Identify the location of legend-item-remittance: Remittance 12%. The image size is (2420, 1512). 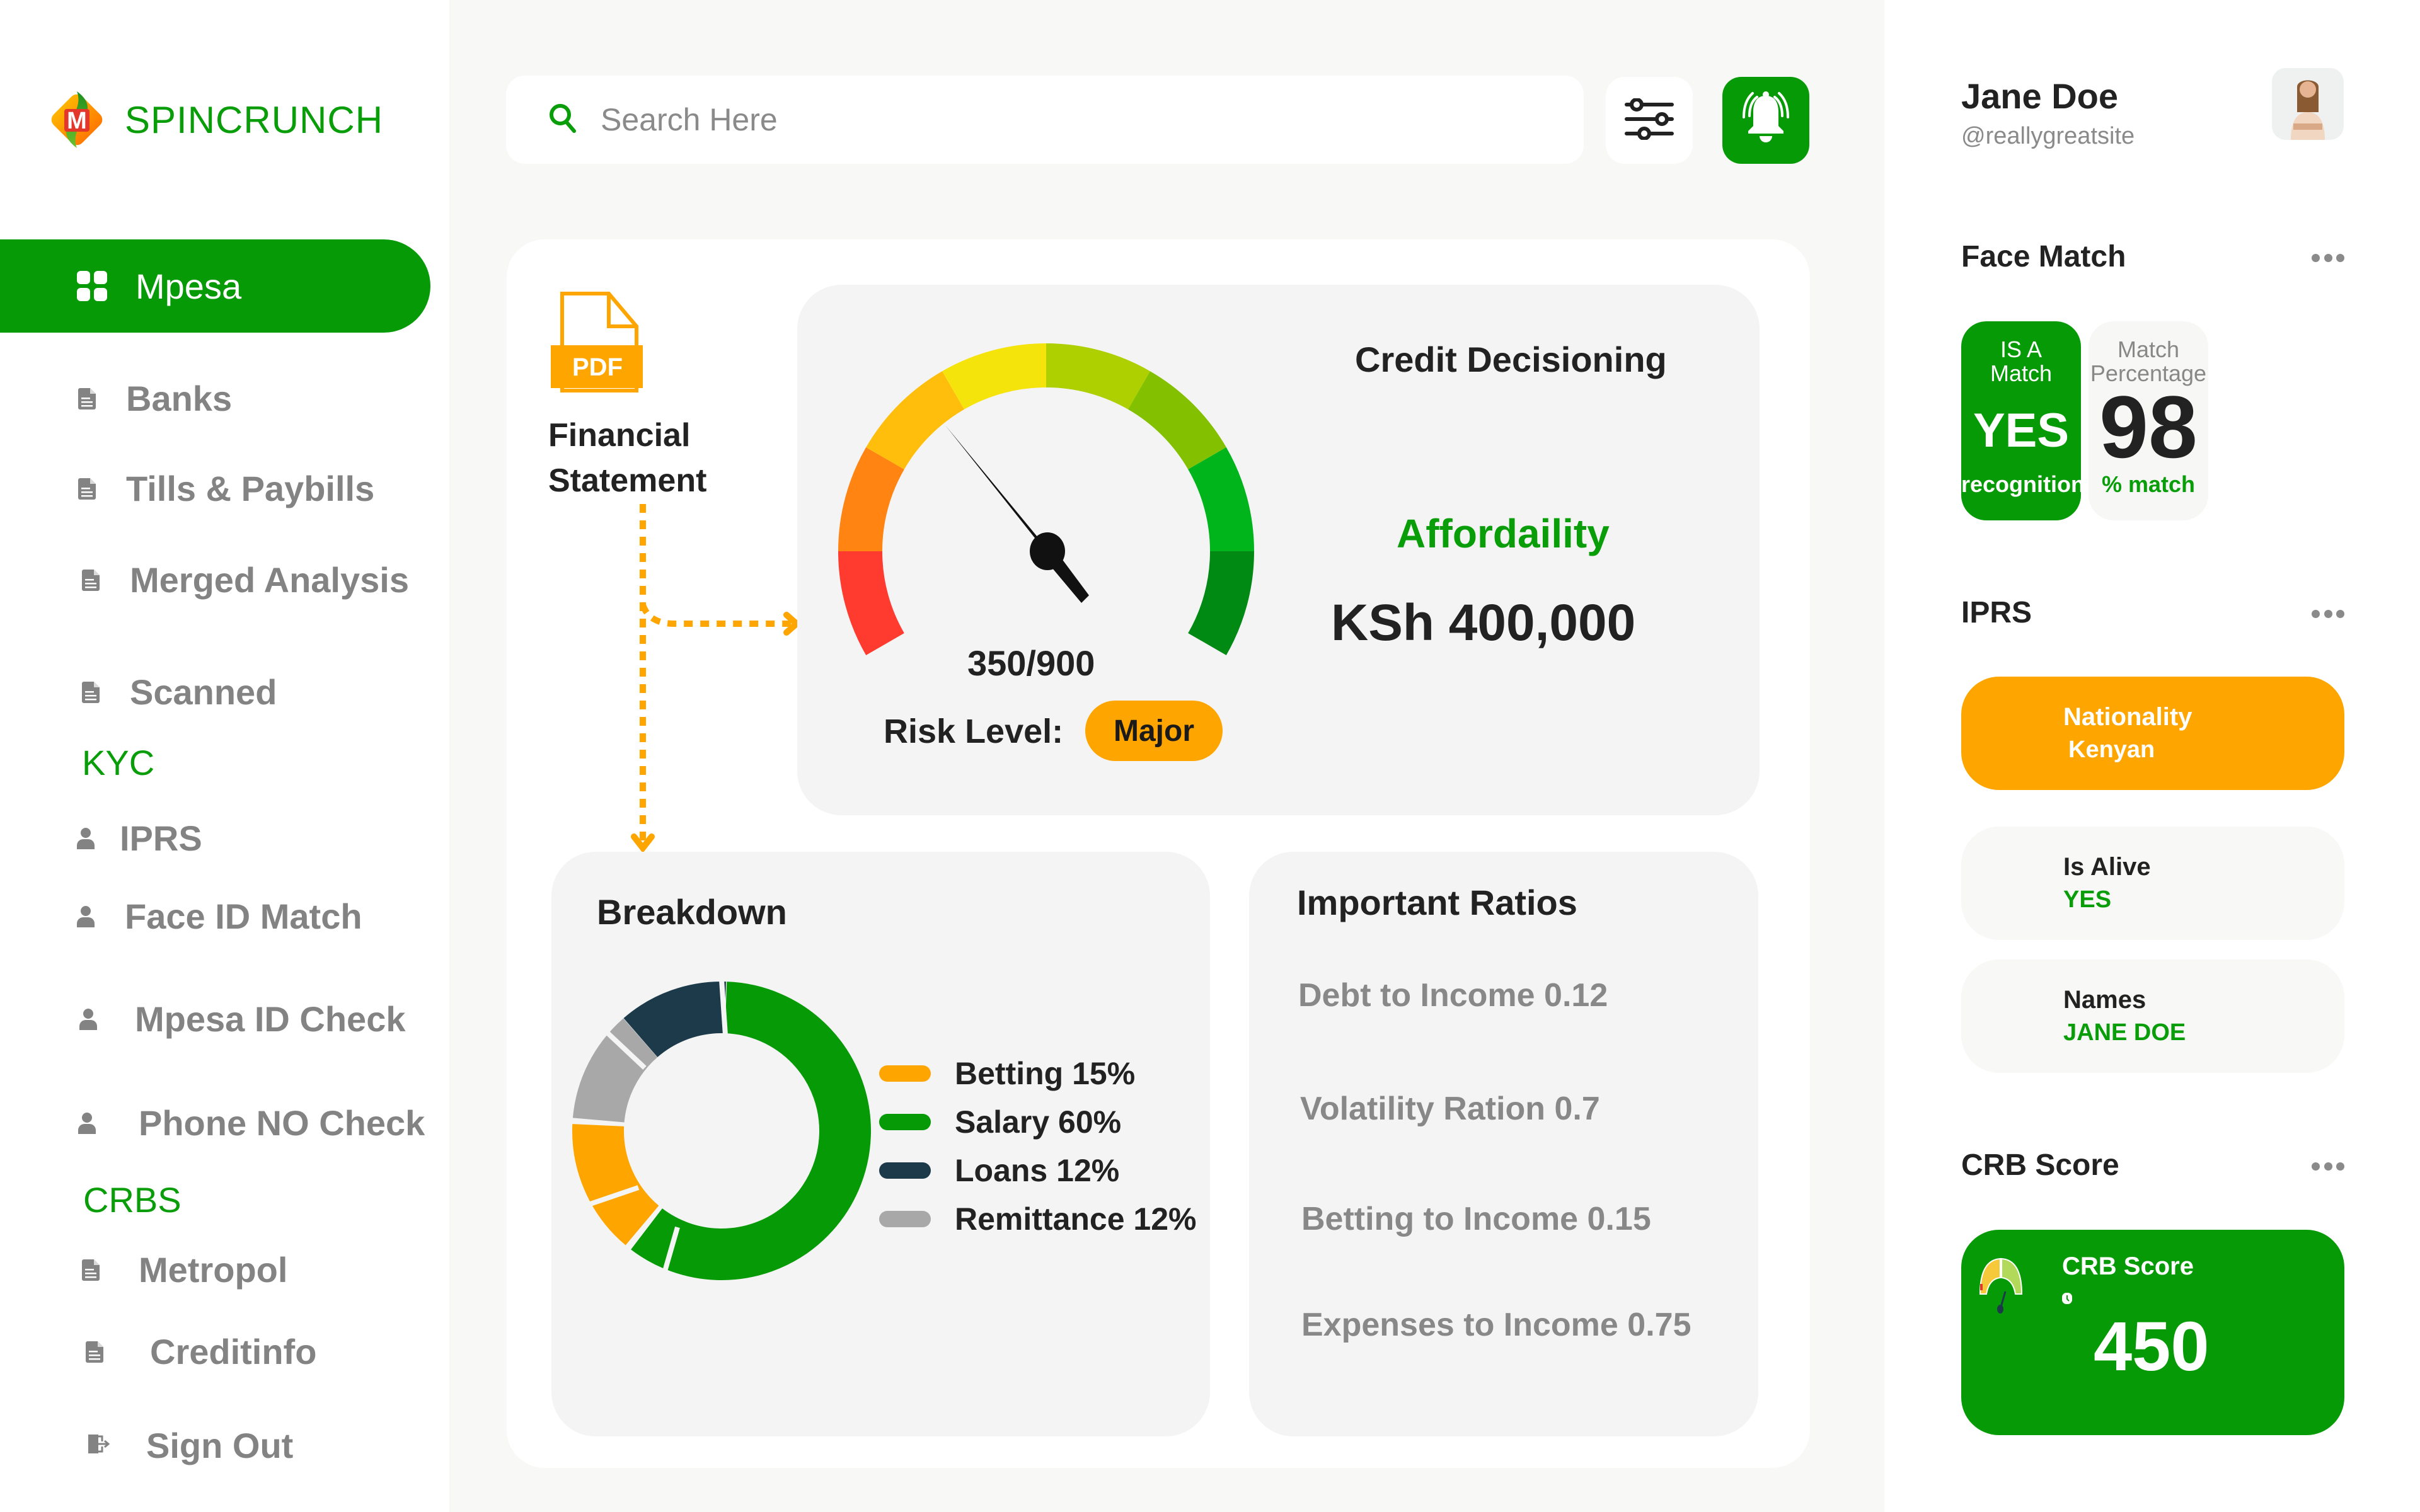
(1038, 1218).